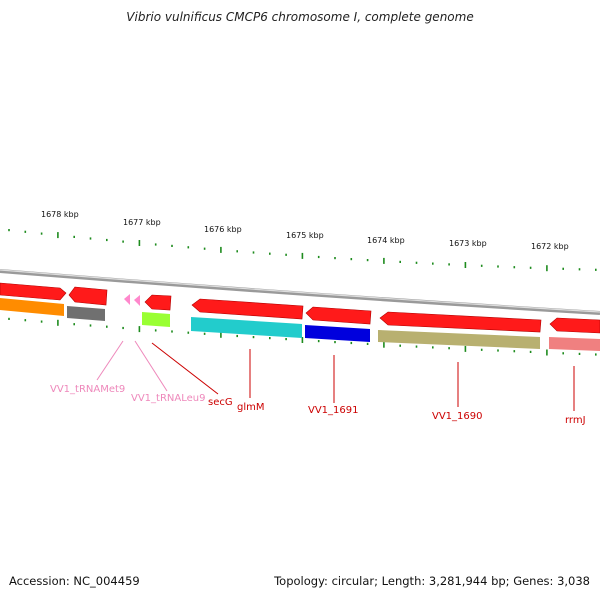 Image resolution: width=600 pixels, height=600 pixels. I want to click on feature-bar-khaki, so click(459, 339).